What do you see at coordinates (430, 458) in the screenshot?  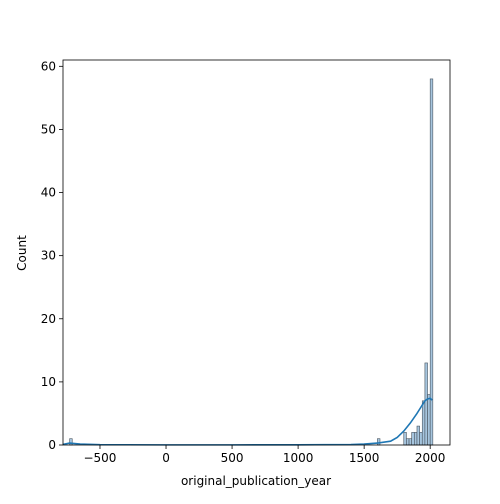 I see `x-tick-label: 2000` at bounding box center [430, 458].